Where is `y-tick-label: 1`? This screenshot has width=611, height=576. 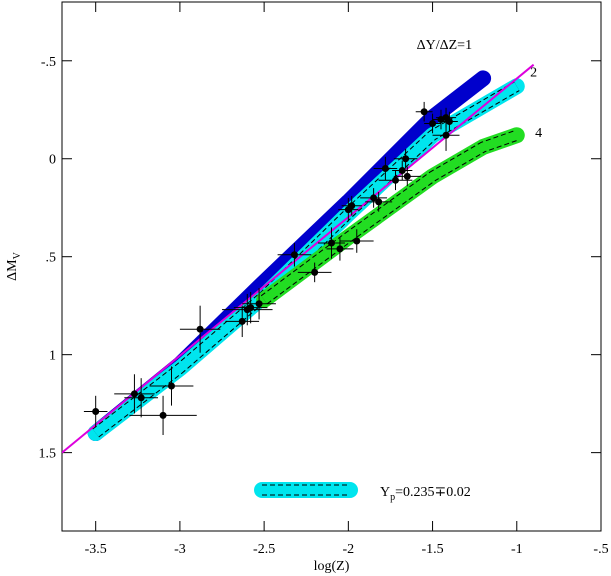 y-tick-label: 1 is located at coordinates (52, 356).